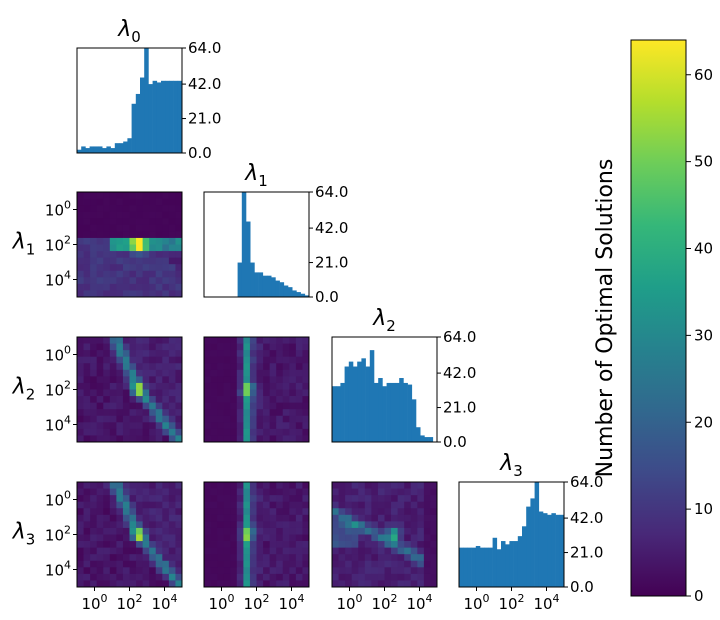  Describe the element at coordinates (256, 175) in the screenshot. I see `histogram-title-l1: λ1` at that location.